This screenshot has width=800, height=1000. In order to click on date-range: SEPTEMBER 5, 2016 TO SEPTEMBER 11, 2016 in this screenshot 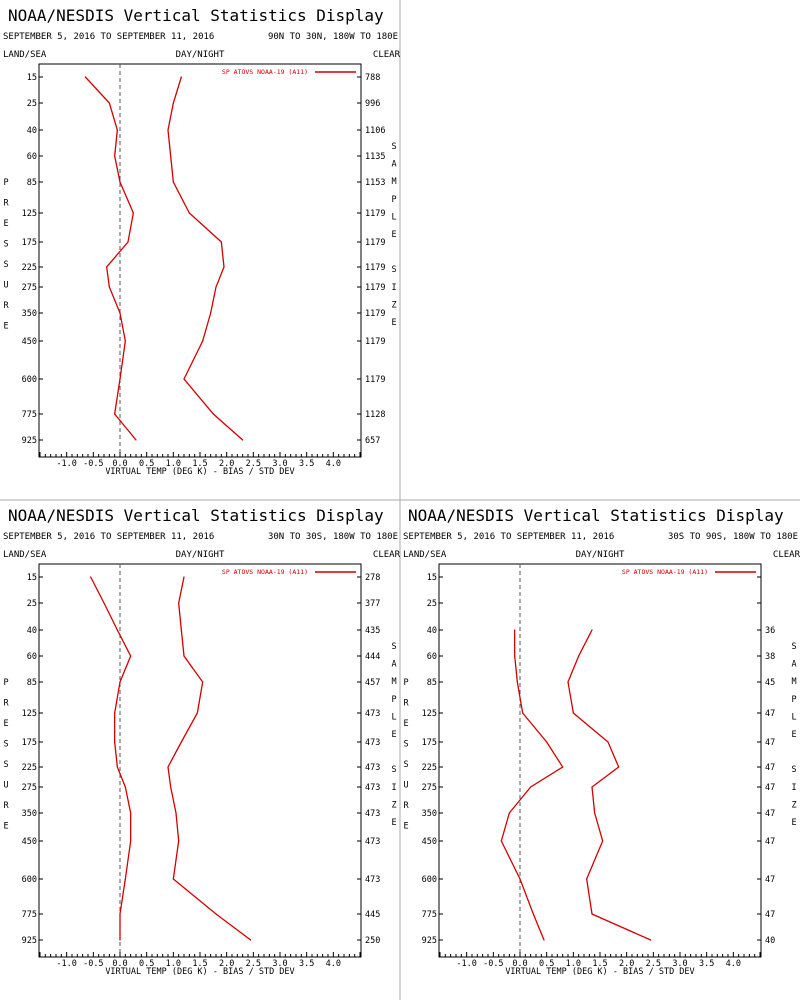, I will do `click(108, 37)`.